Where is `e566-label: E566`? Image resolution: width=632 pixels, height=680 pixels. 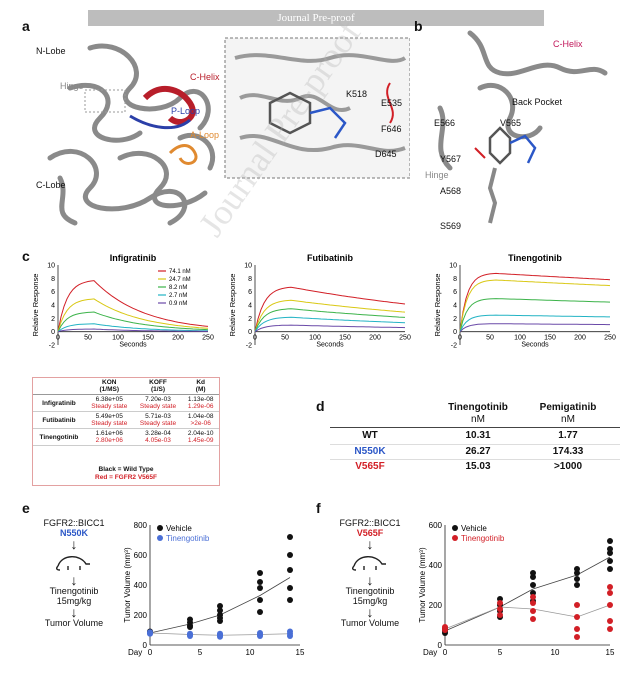
e566-label: E566 is located at coordinates (445, 123).